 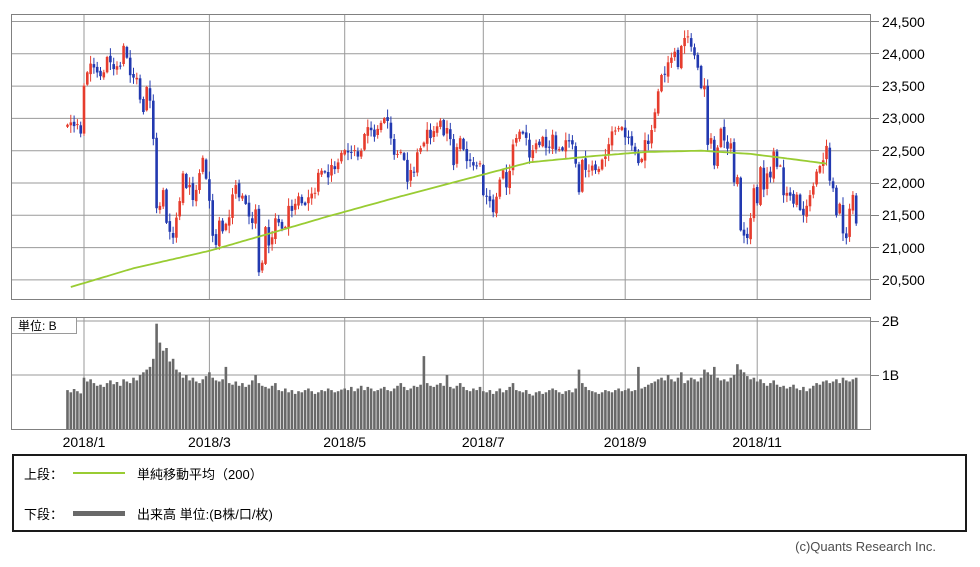 What do you see at coordinates (903, 279) in the screenshot?
I see `price-axis-tick-label: 20,500` at bounding box center [903, 279].